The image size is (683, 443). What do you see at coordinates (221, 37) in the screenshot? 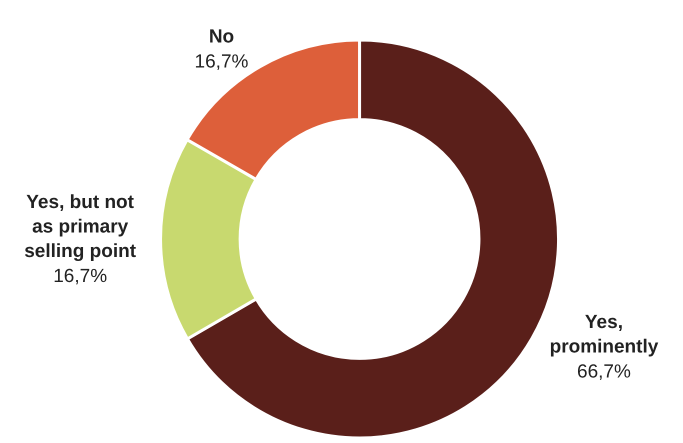
I see `slice-label: No` at bounding box center [221, 37].